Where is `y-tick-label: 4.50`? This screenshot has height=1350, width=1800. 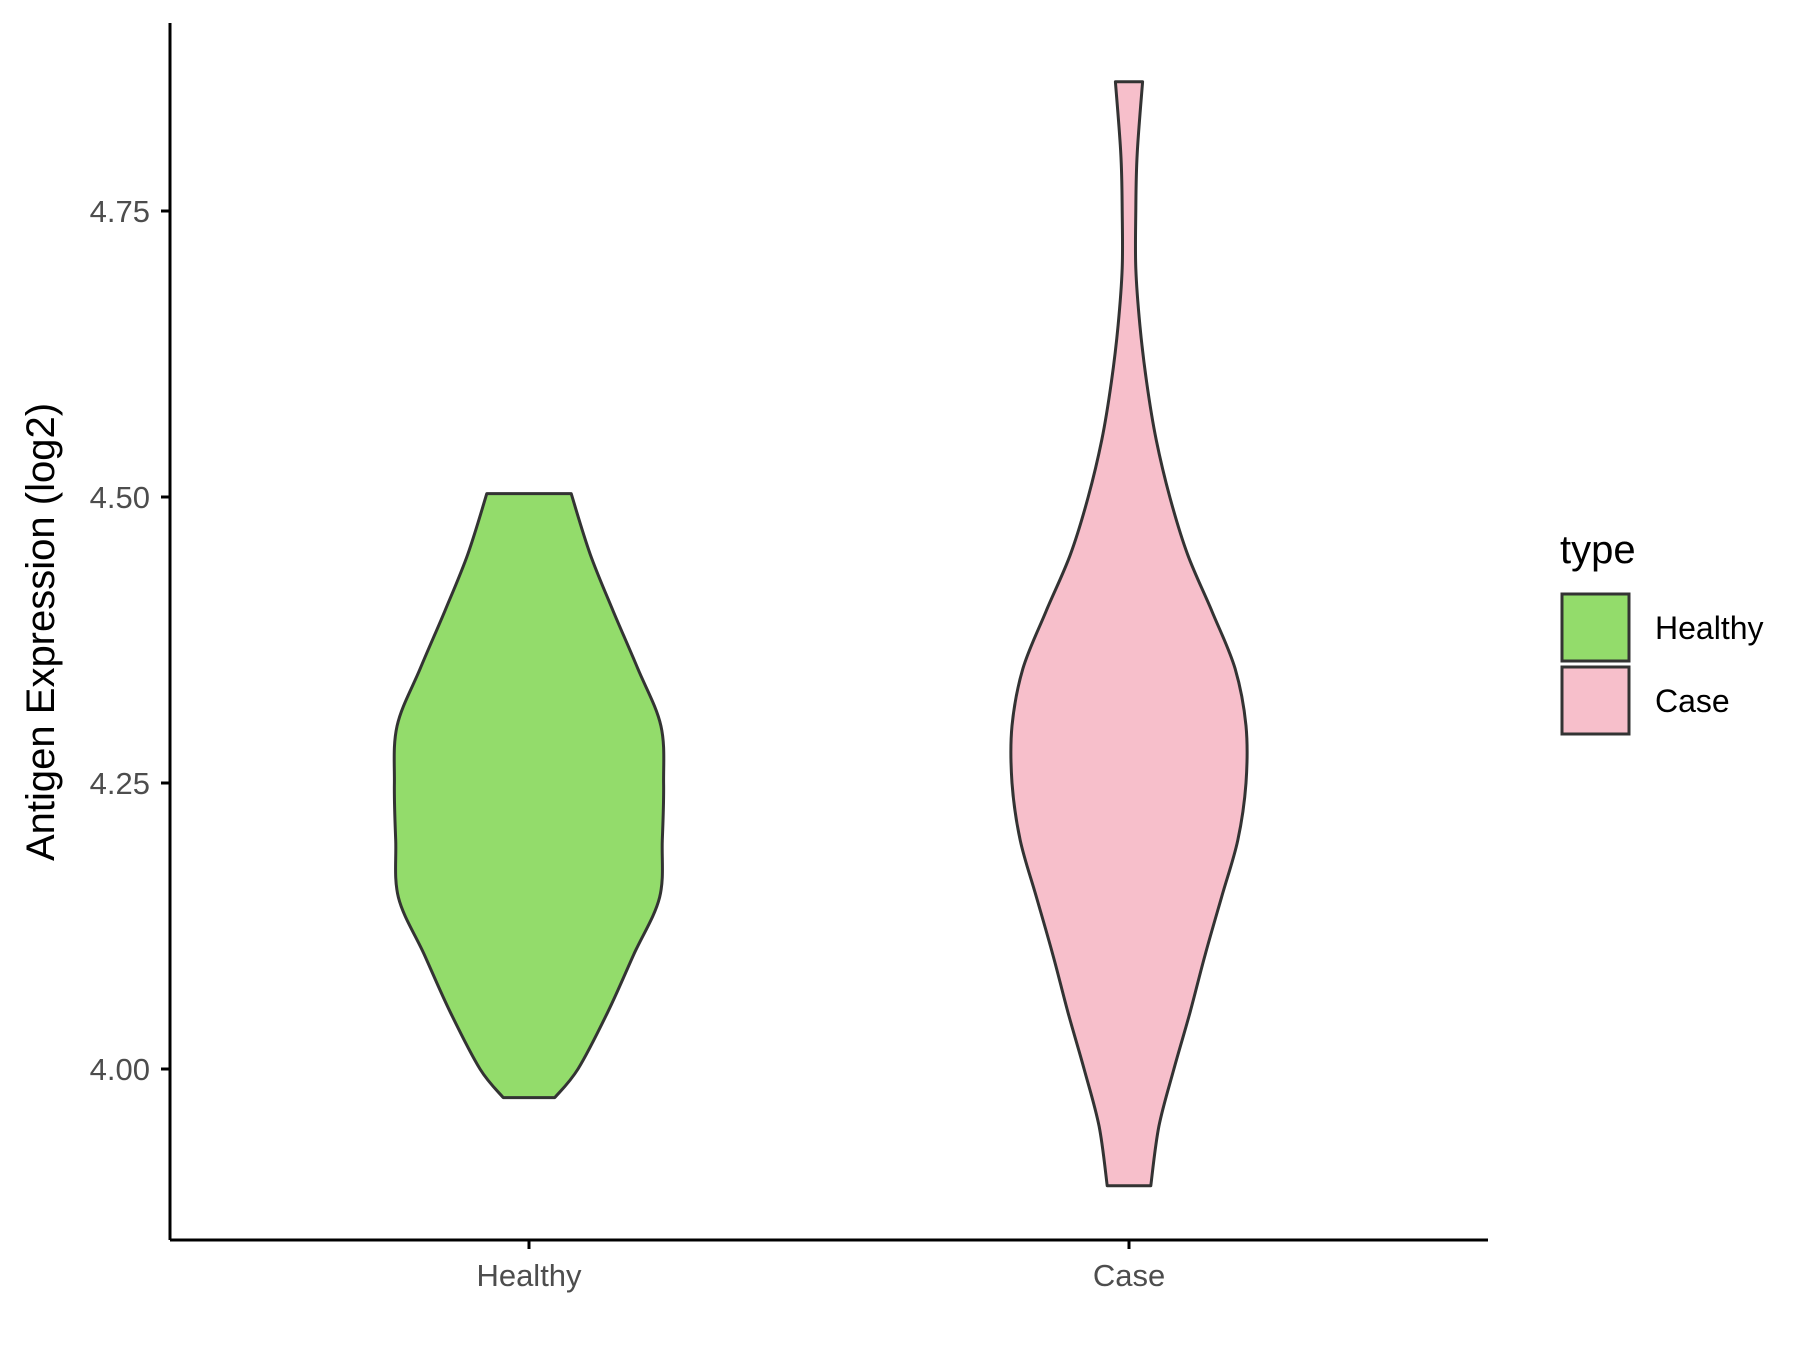 y-tick-label: 4.50 is located at coordinates (120, 497).